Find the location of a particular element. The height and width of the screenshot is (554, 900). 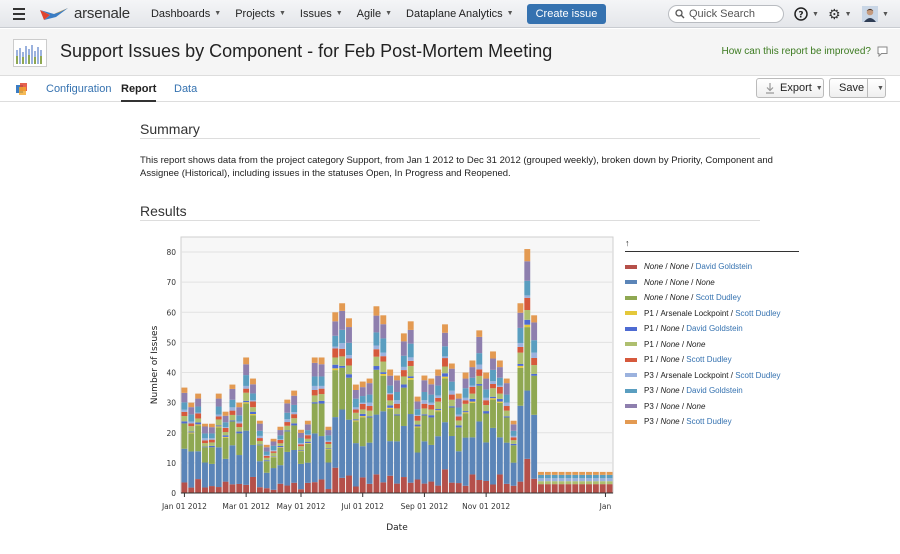

feedback-link-label: How can this report be improved? is located at coordinates (796, 51).